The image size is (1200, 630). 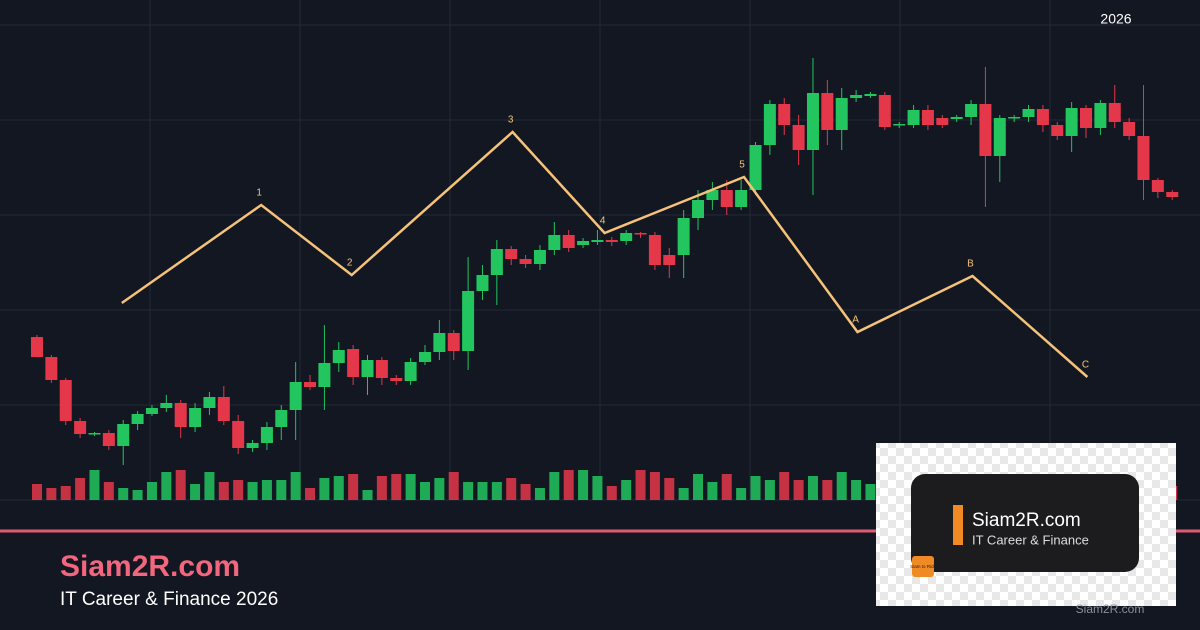 I want to click on logo-badge, so click(x=923, y=566).